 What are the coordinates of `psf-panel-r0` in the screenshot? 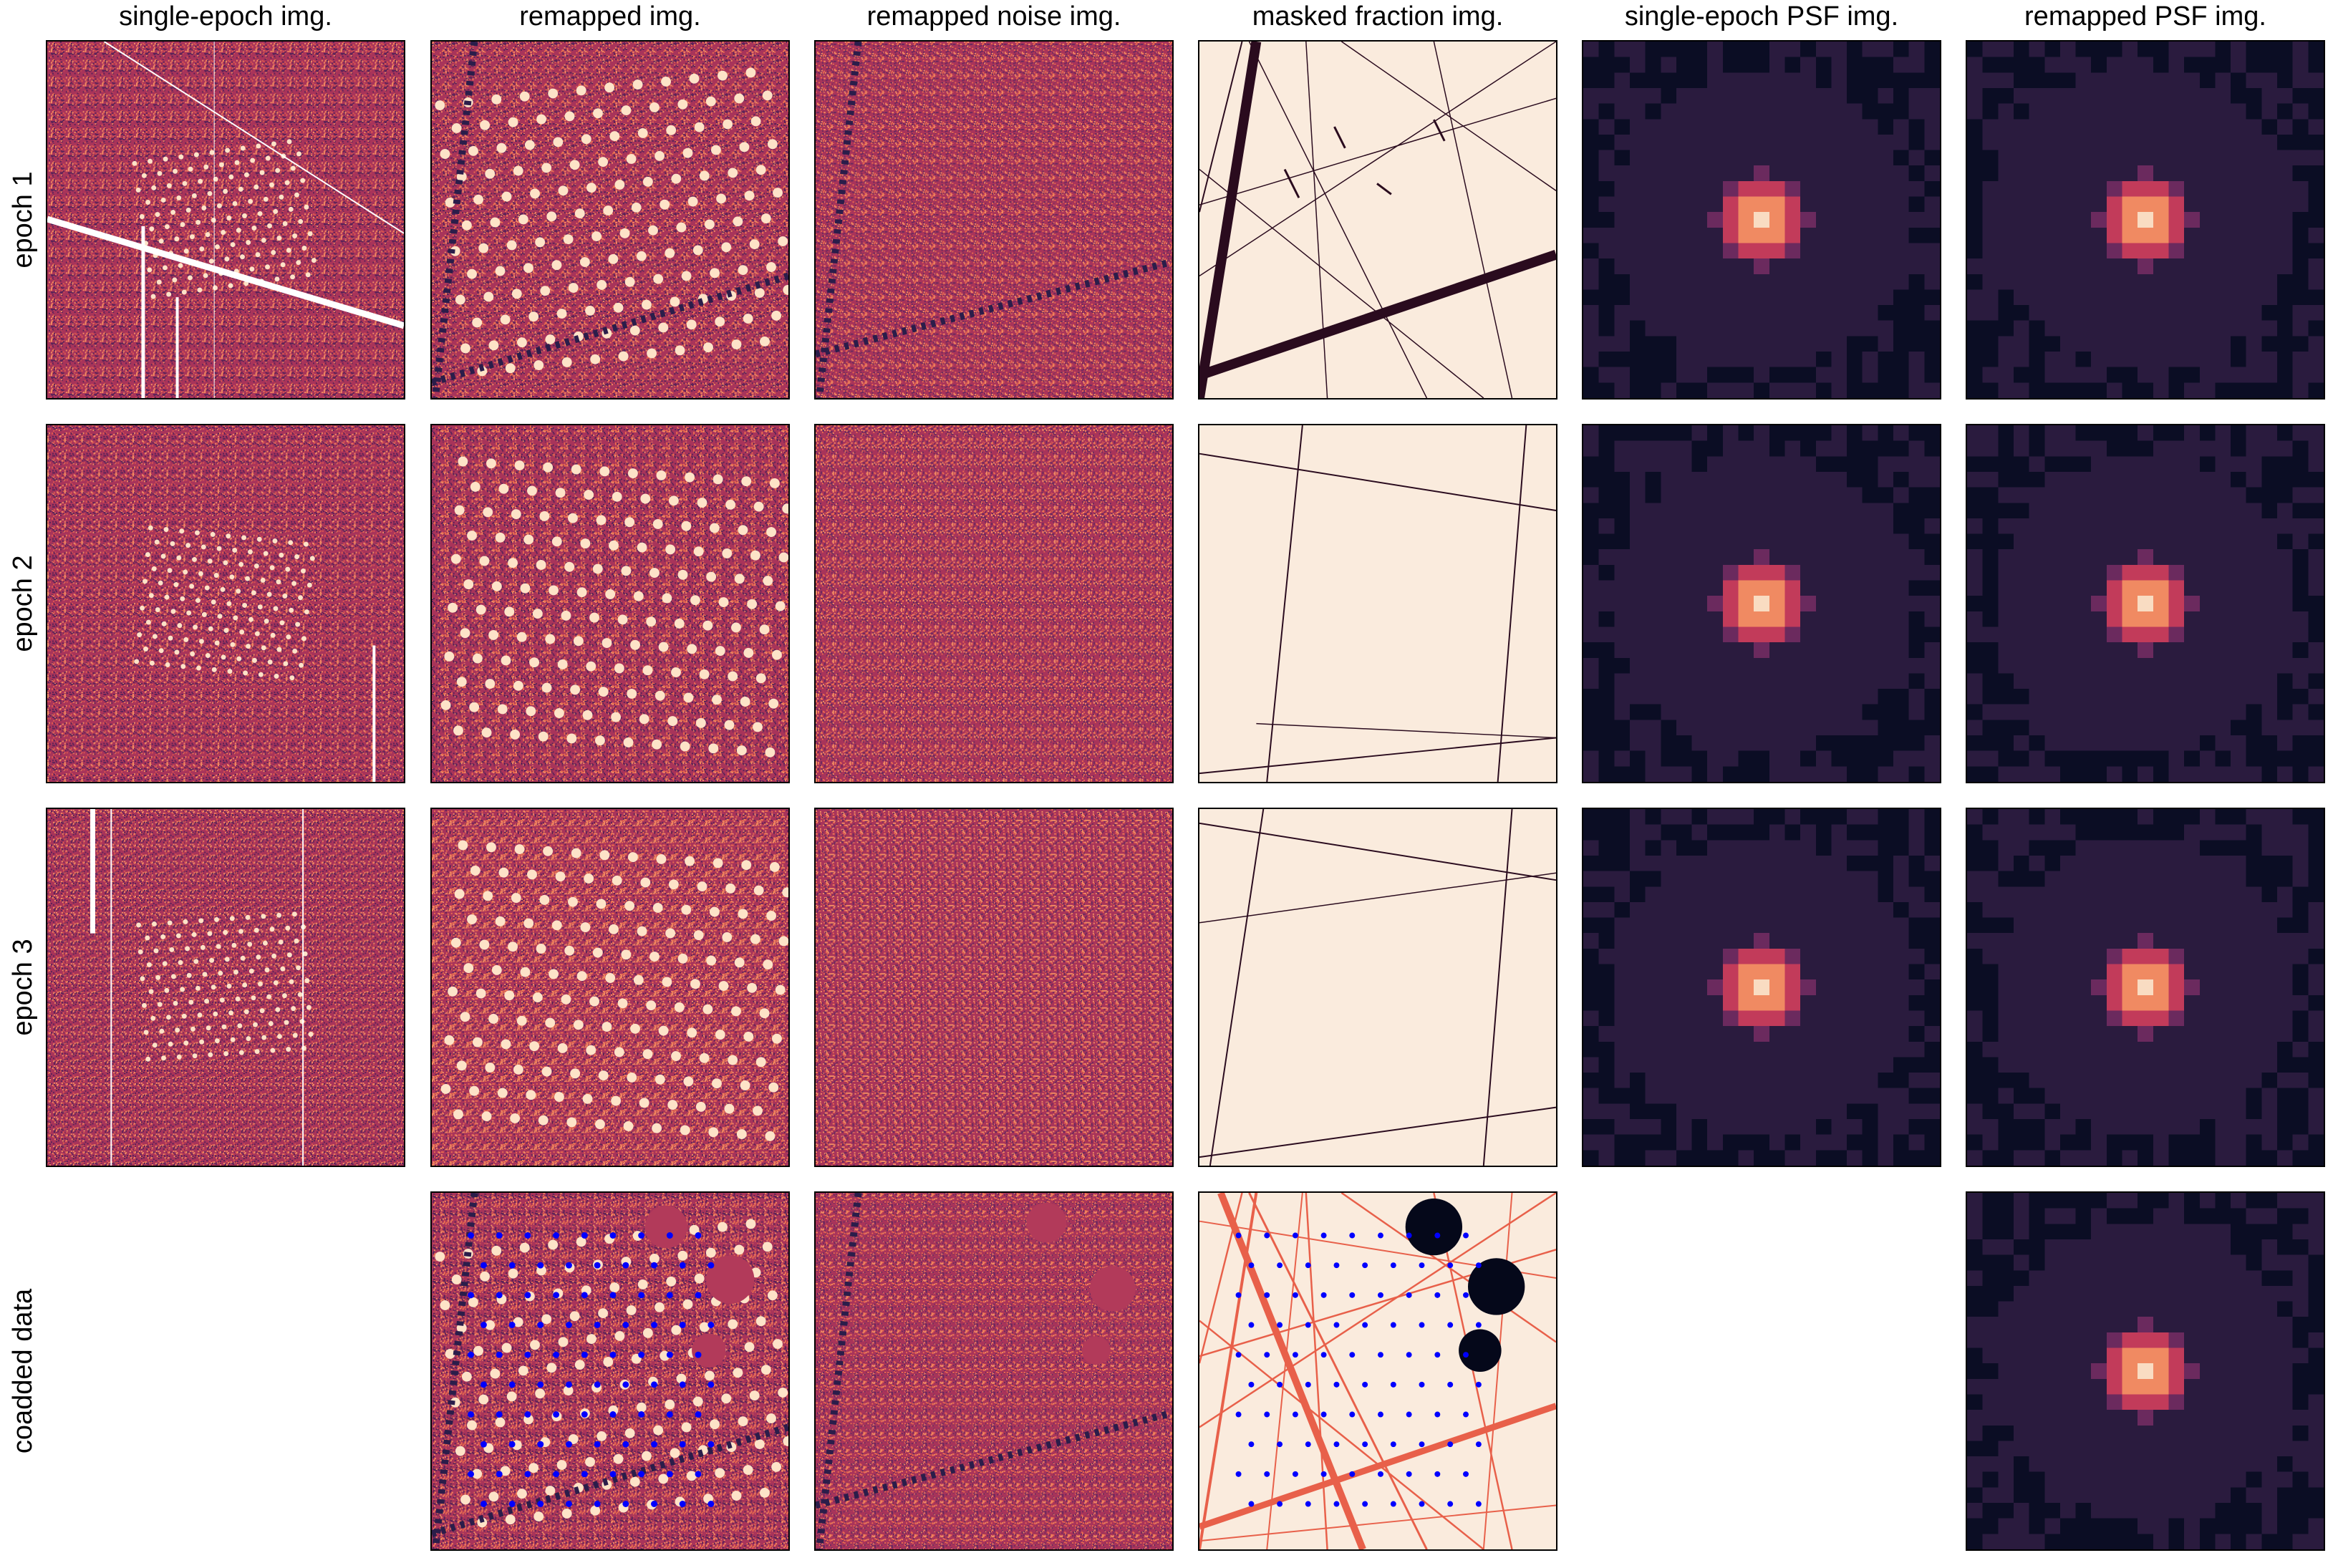 It's located at (1762, 220).